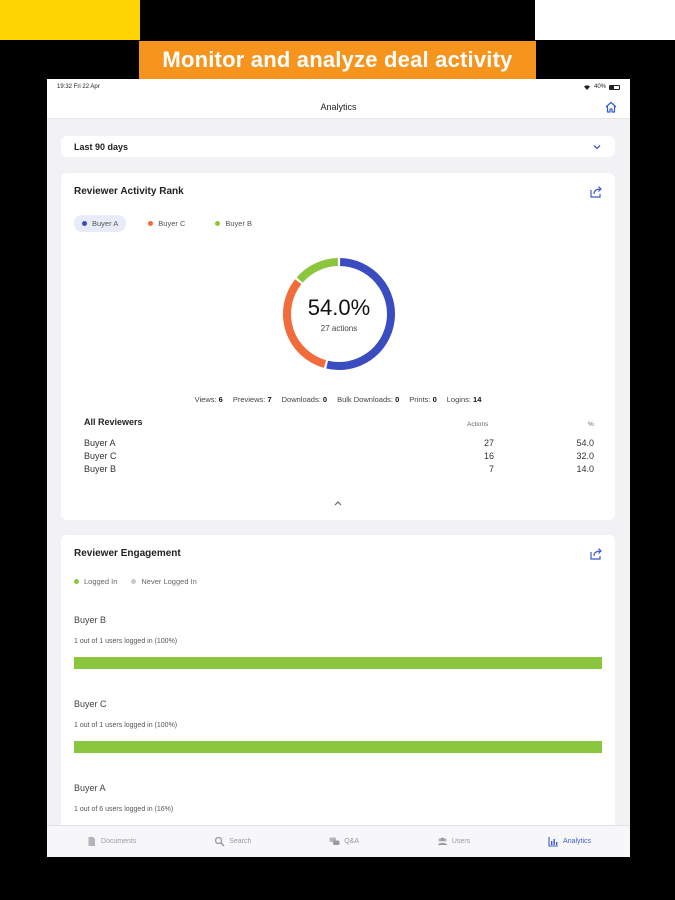  I want to click on date-range-value: Last 90 days, so click(101, 146).